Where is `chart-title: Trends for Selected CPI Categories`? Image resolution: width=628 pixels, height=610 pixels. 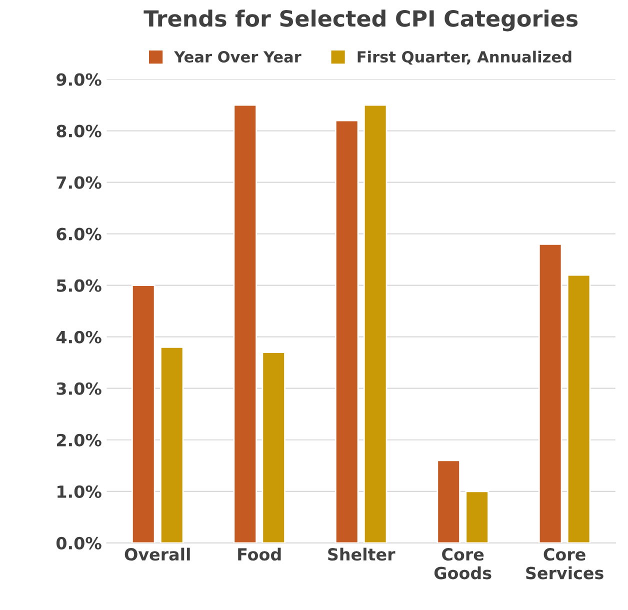
chart-title: Trends for Selected CPI Categories is located at coordinates (361, 21).